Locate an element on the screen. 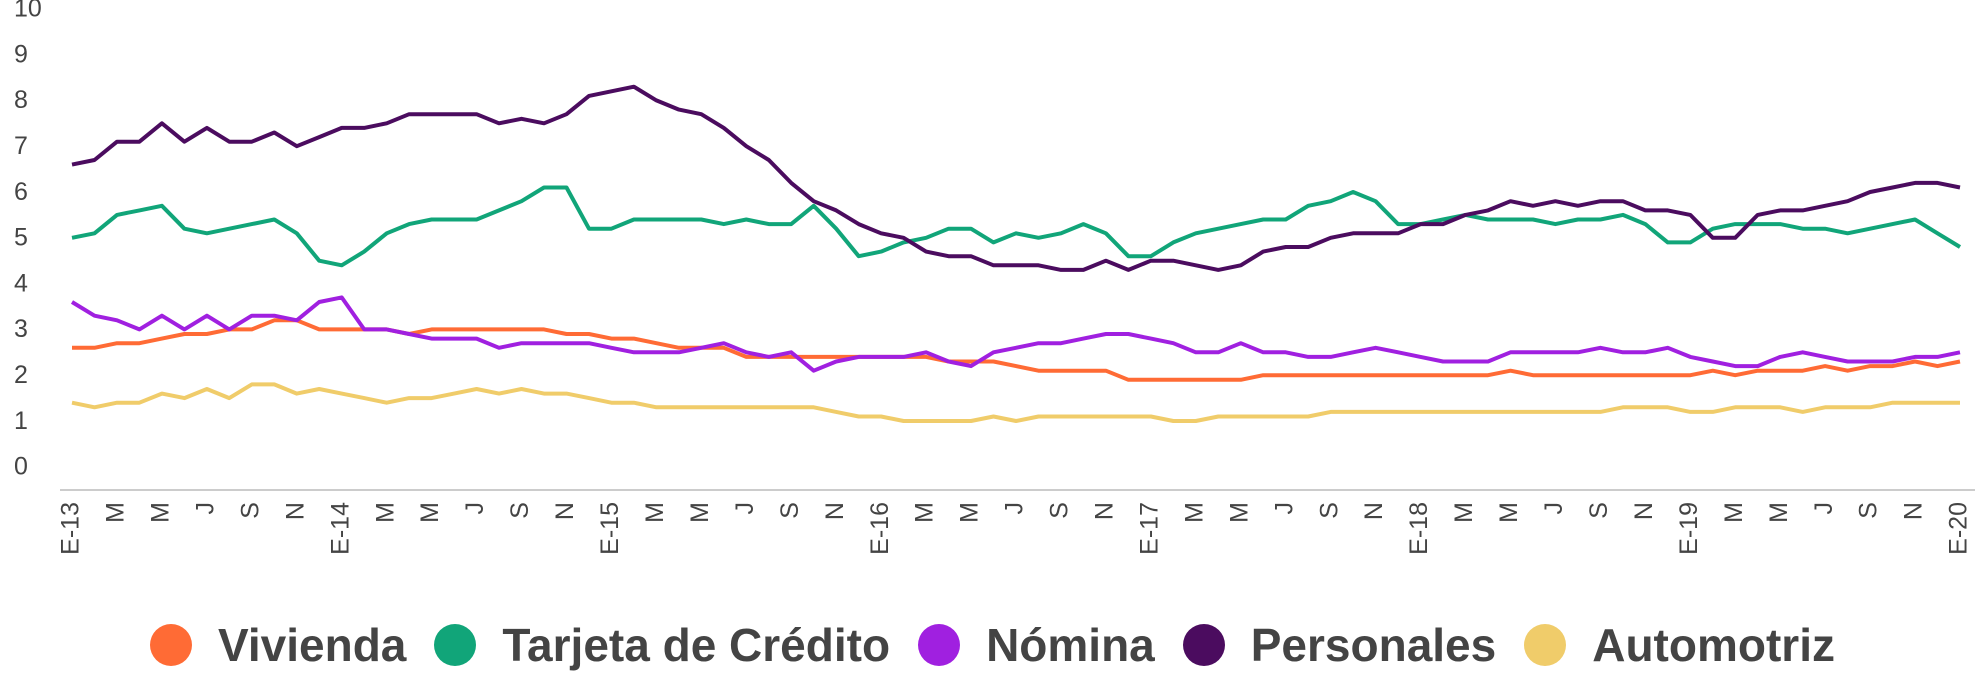  legend-label: Tarjeta de Crédito is located at coordinates (696, 645).